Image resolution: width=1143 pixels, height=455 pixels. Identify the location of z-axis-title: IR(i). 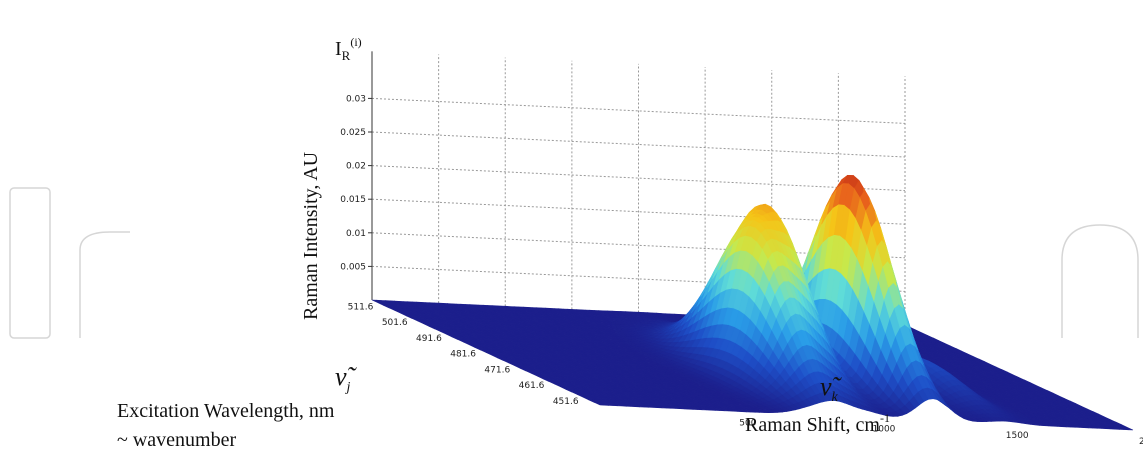
(348, 49).